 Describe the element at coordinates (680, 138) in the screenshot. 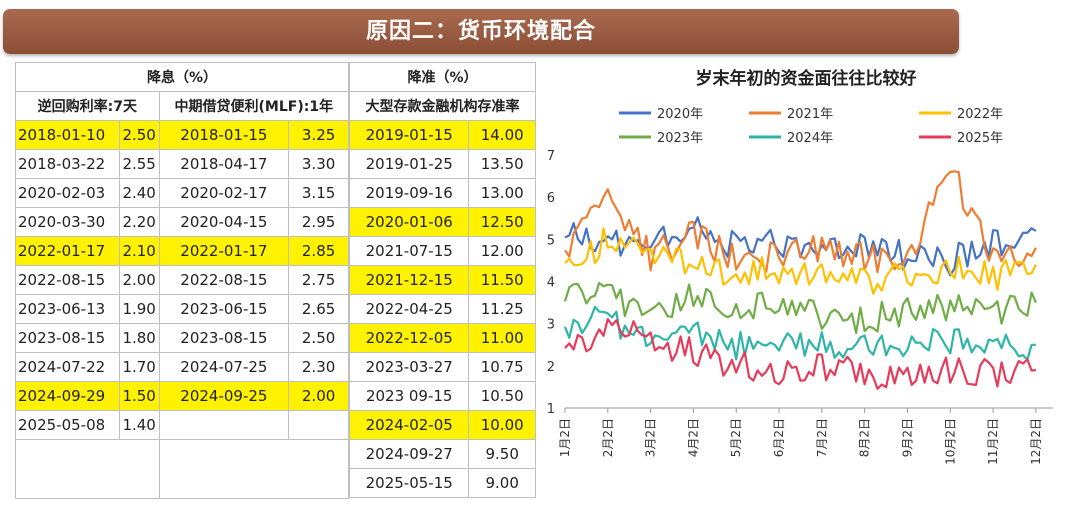

I see `legend-label: 2023年` at that location.